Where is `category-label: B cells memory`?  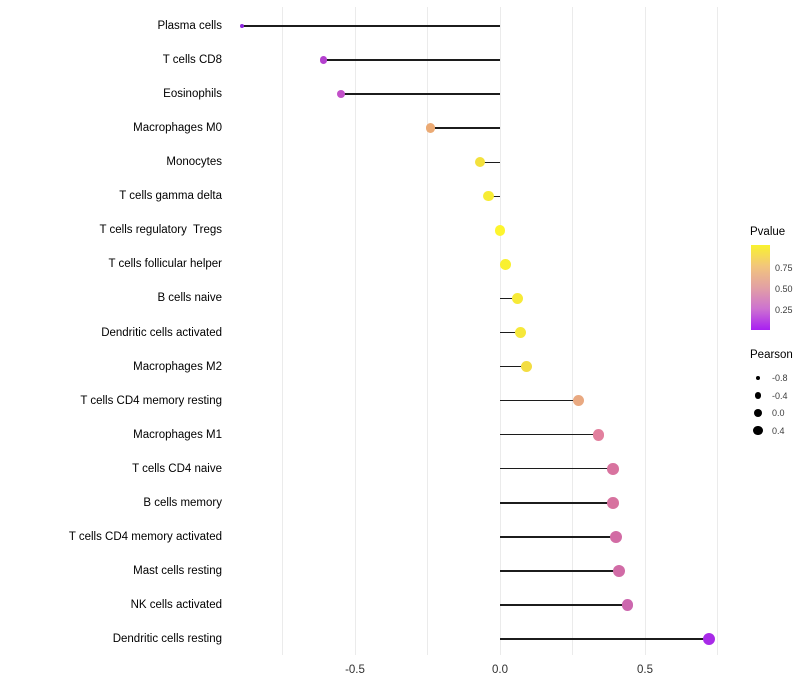
category-label: B cells memory is located at coordinates (182, 502).